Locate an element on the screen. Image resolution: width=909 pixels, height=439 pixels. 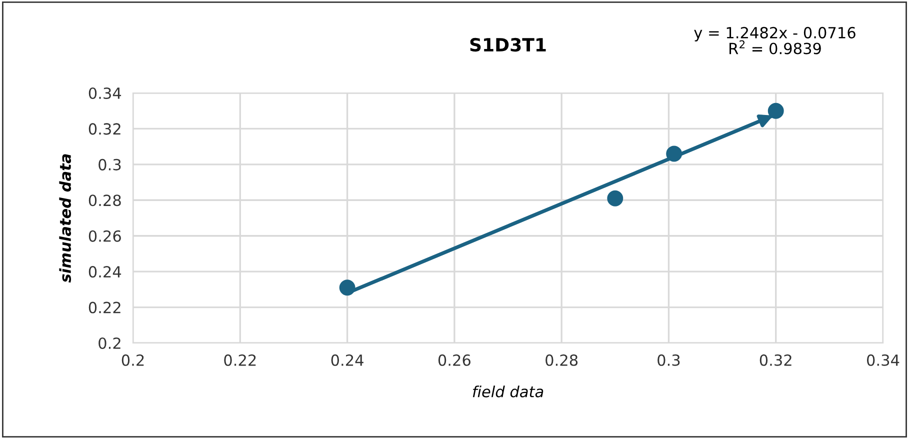
y-tick-label: 0.26 is located at coordinates (104, 236).